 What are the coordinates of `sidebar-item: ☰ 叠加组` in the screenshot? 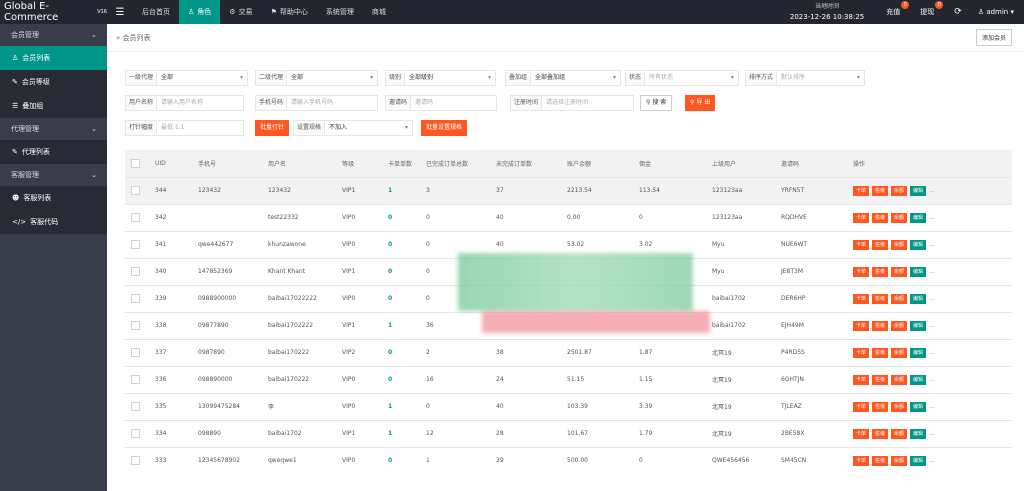 It's located at (53, 106).